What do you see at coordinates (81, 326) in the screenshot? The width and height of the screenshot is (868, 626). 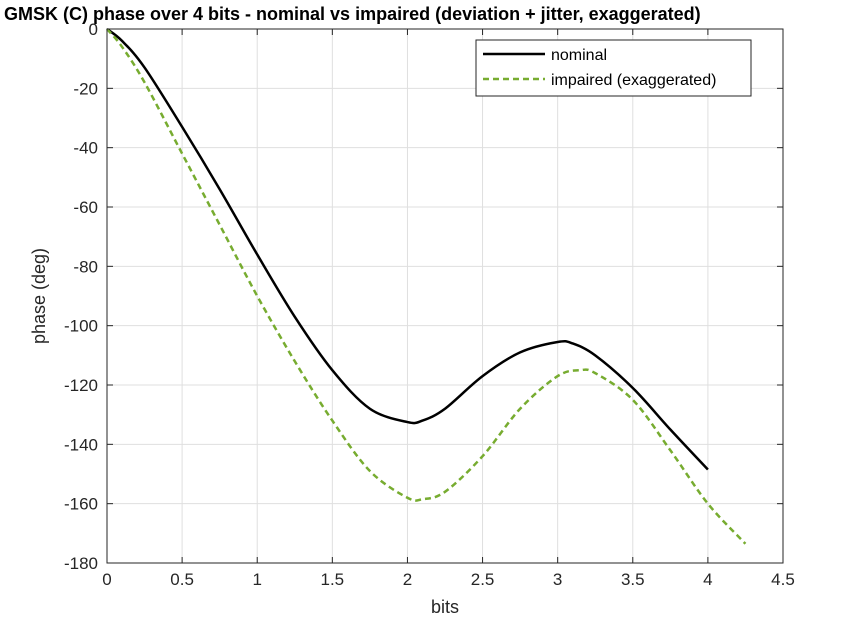 I see `y-tick-label: -100` at bounding box center [81, 326].